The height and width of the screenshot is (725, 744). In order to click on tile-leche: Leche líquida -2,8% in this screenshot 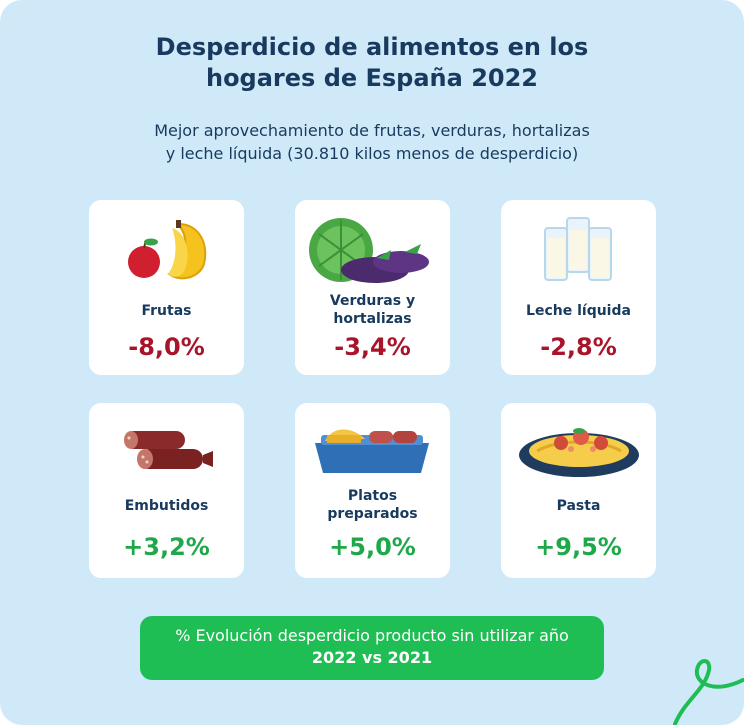, I will do `click(578, 287)`.